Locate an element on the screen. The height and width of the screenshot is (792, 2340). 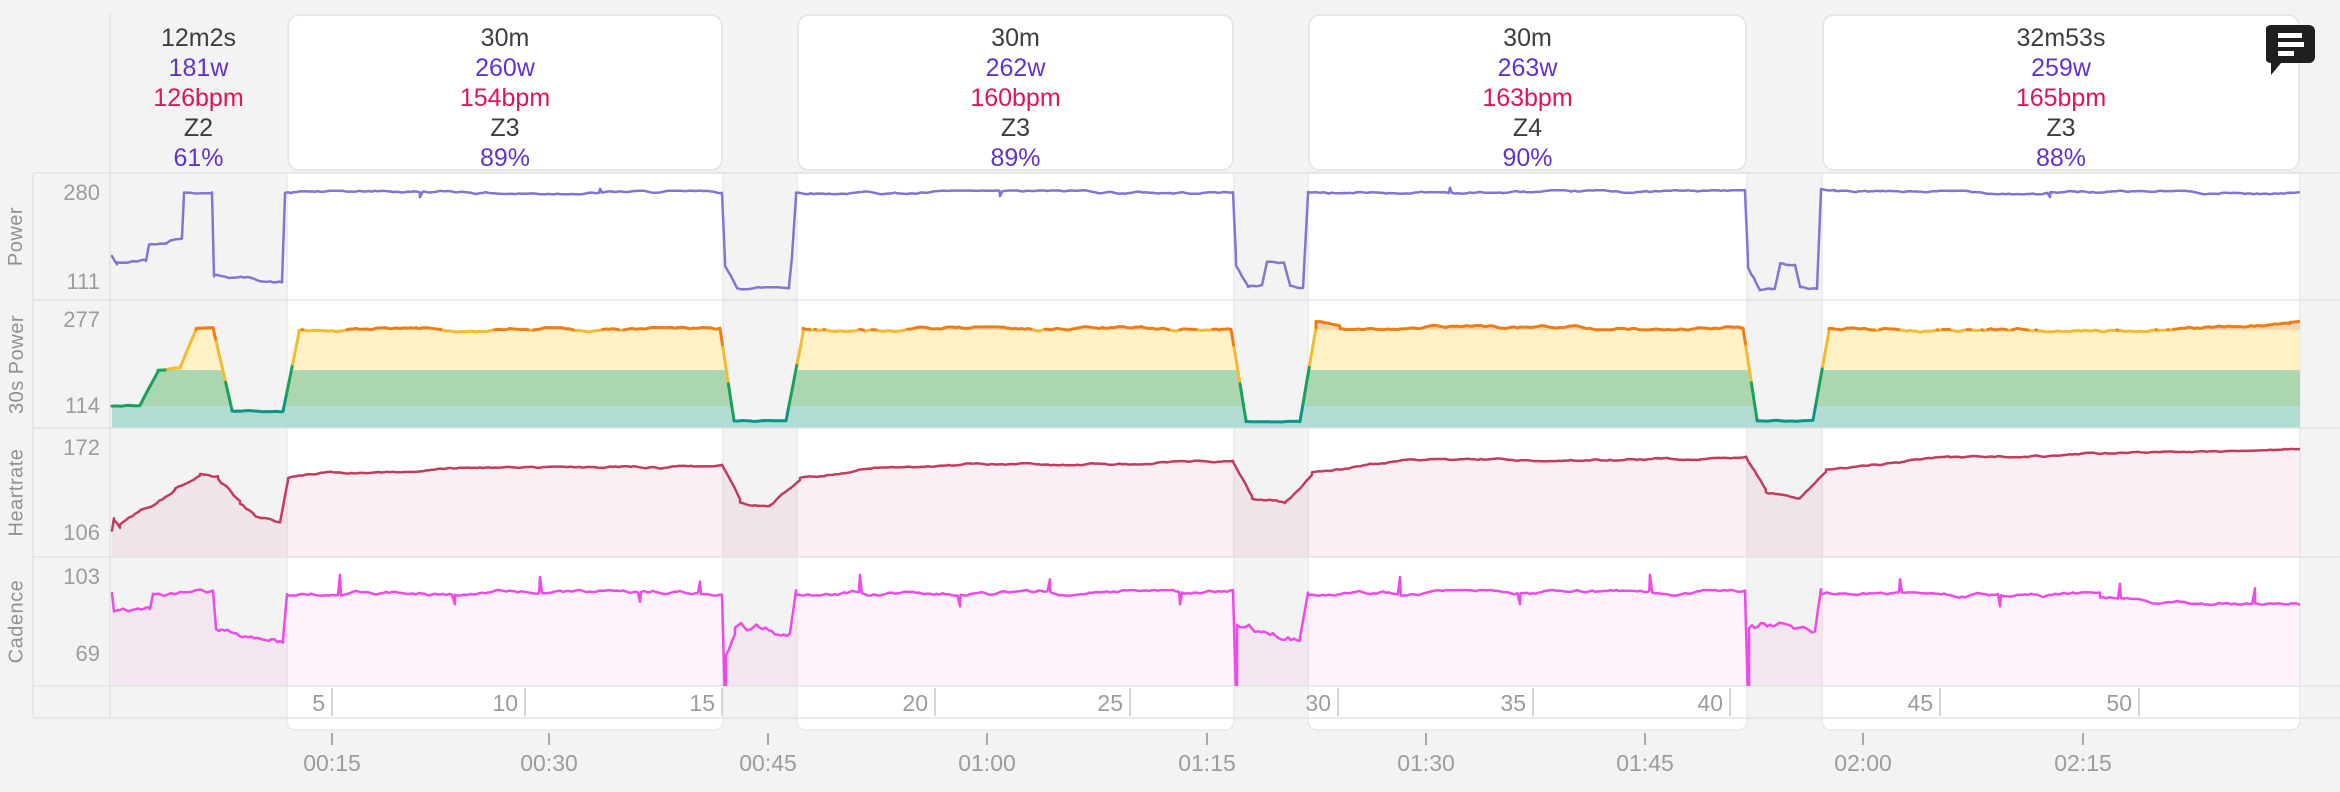
power-trace is located at coordinates (1205, 239).